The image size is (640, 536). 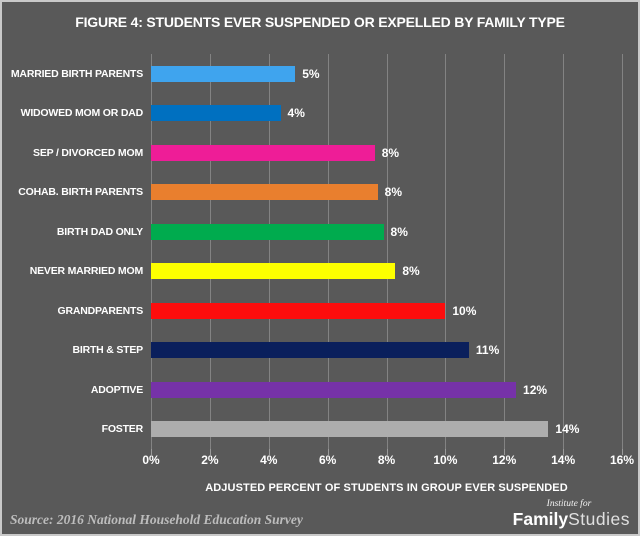 I want to click on gridline-2%, so click(x=210, y=251).